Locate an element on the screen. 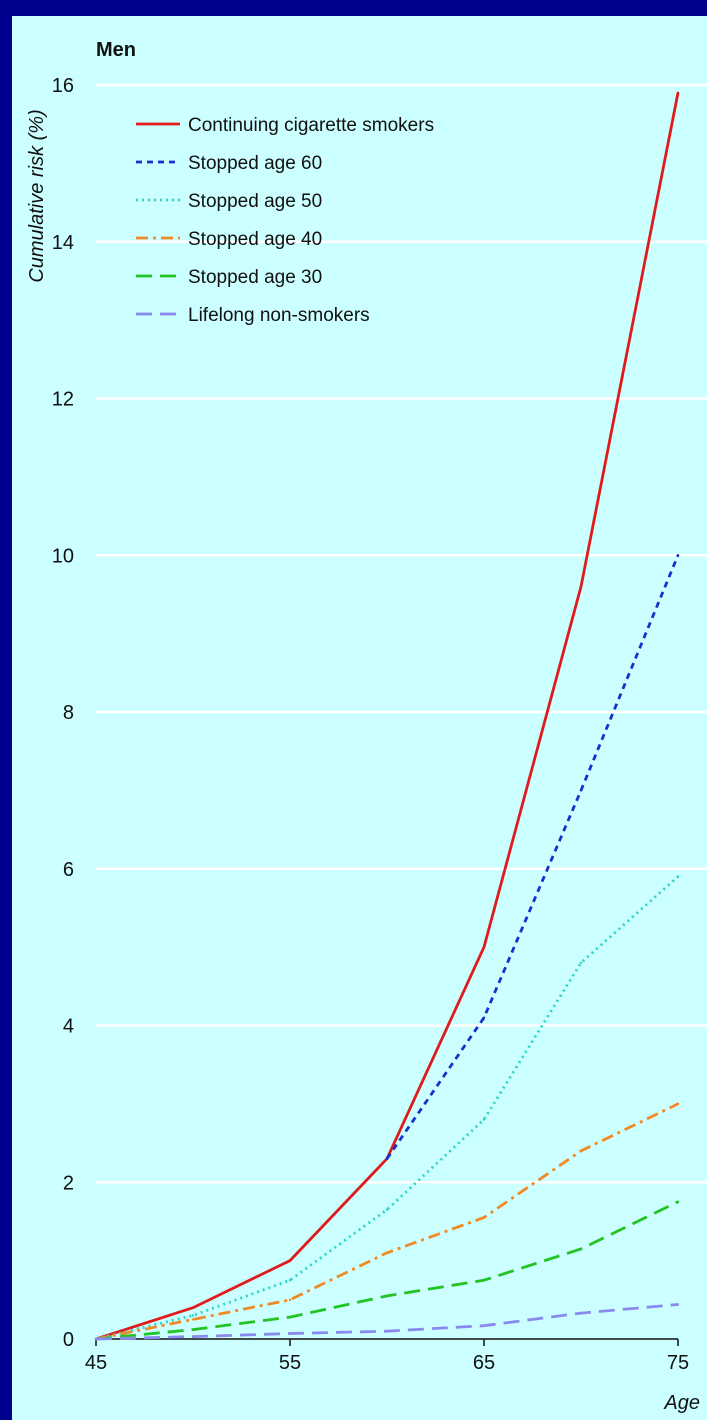  chart-title: Men is located at coordinates (116, 50).